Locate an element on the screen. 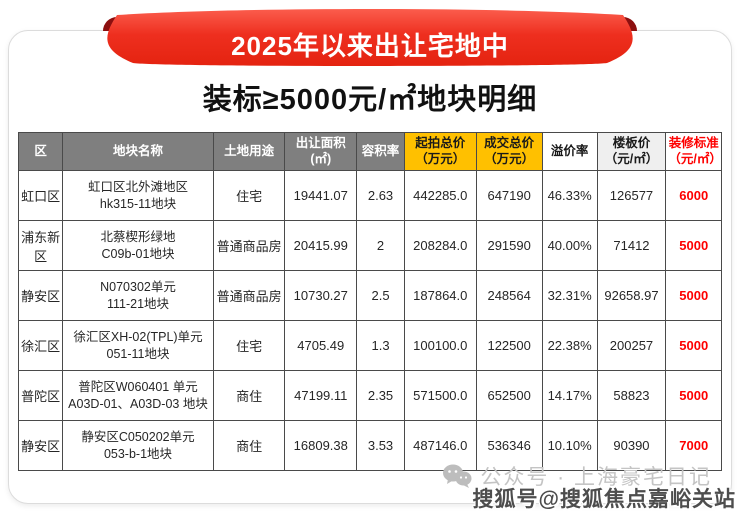 The height and width of the screenshot is (513, 740). header-name: 地块名称 is located at coordinates (138, 151).